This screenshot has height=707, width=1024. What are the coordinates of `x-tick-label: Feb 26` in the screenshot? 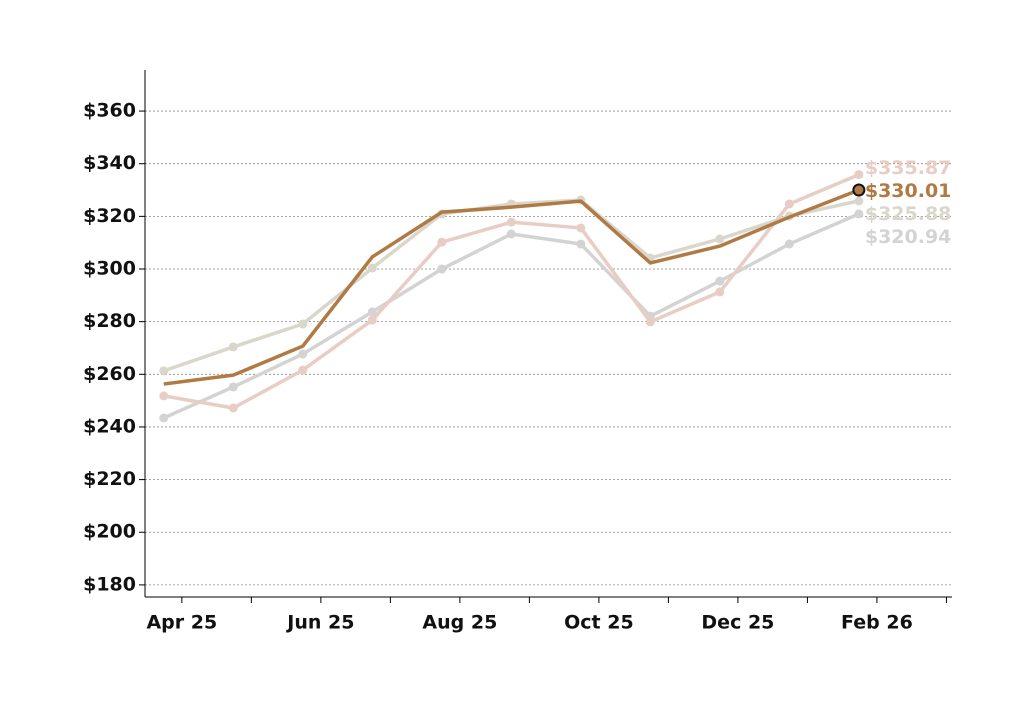 It's located at (877, 623).